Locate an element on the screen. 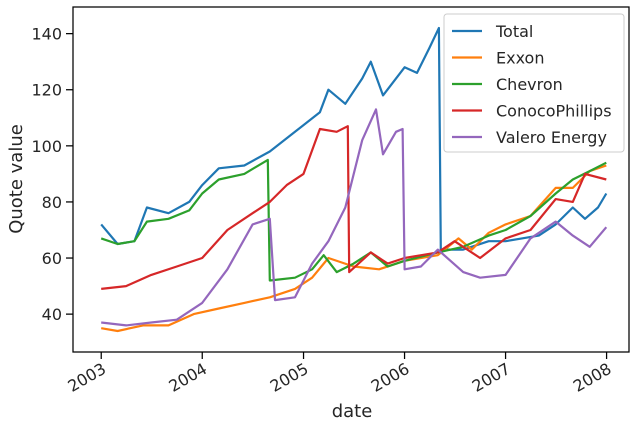  x-tick-label: 2007 is located at coordinates (491, 377).